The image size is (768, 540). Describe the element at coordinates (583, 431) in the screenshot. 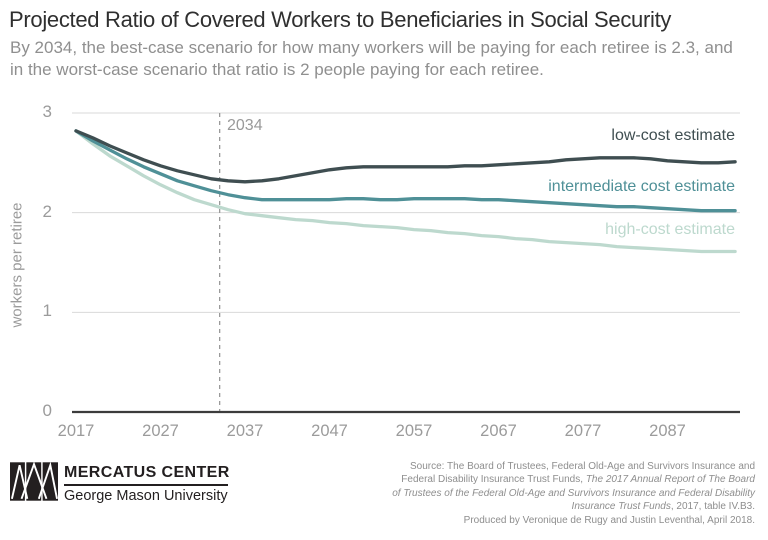

I see `x-tick-label-2077: 2077` at that location.